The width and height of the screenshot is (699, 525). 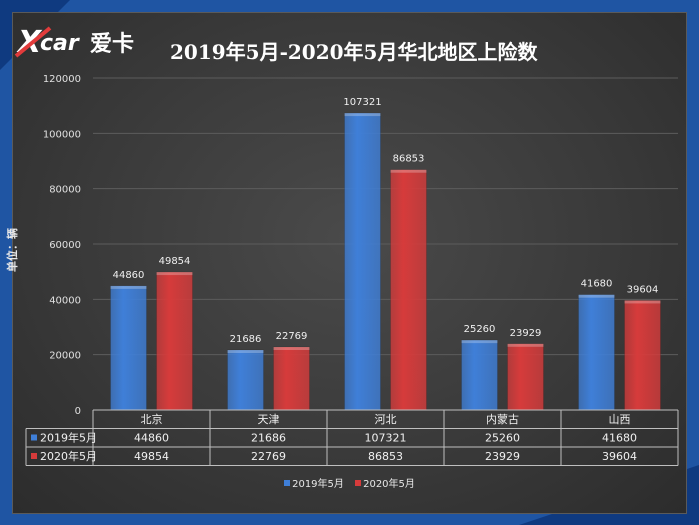 I want to click on category-label: 天津, so click(x=269, y=419).